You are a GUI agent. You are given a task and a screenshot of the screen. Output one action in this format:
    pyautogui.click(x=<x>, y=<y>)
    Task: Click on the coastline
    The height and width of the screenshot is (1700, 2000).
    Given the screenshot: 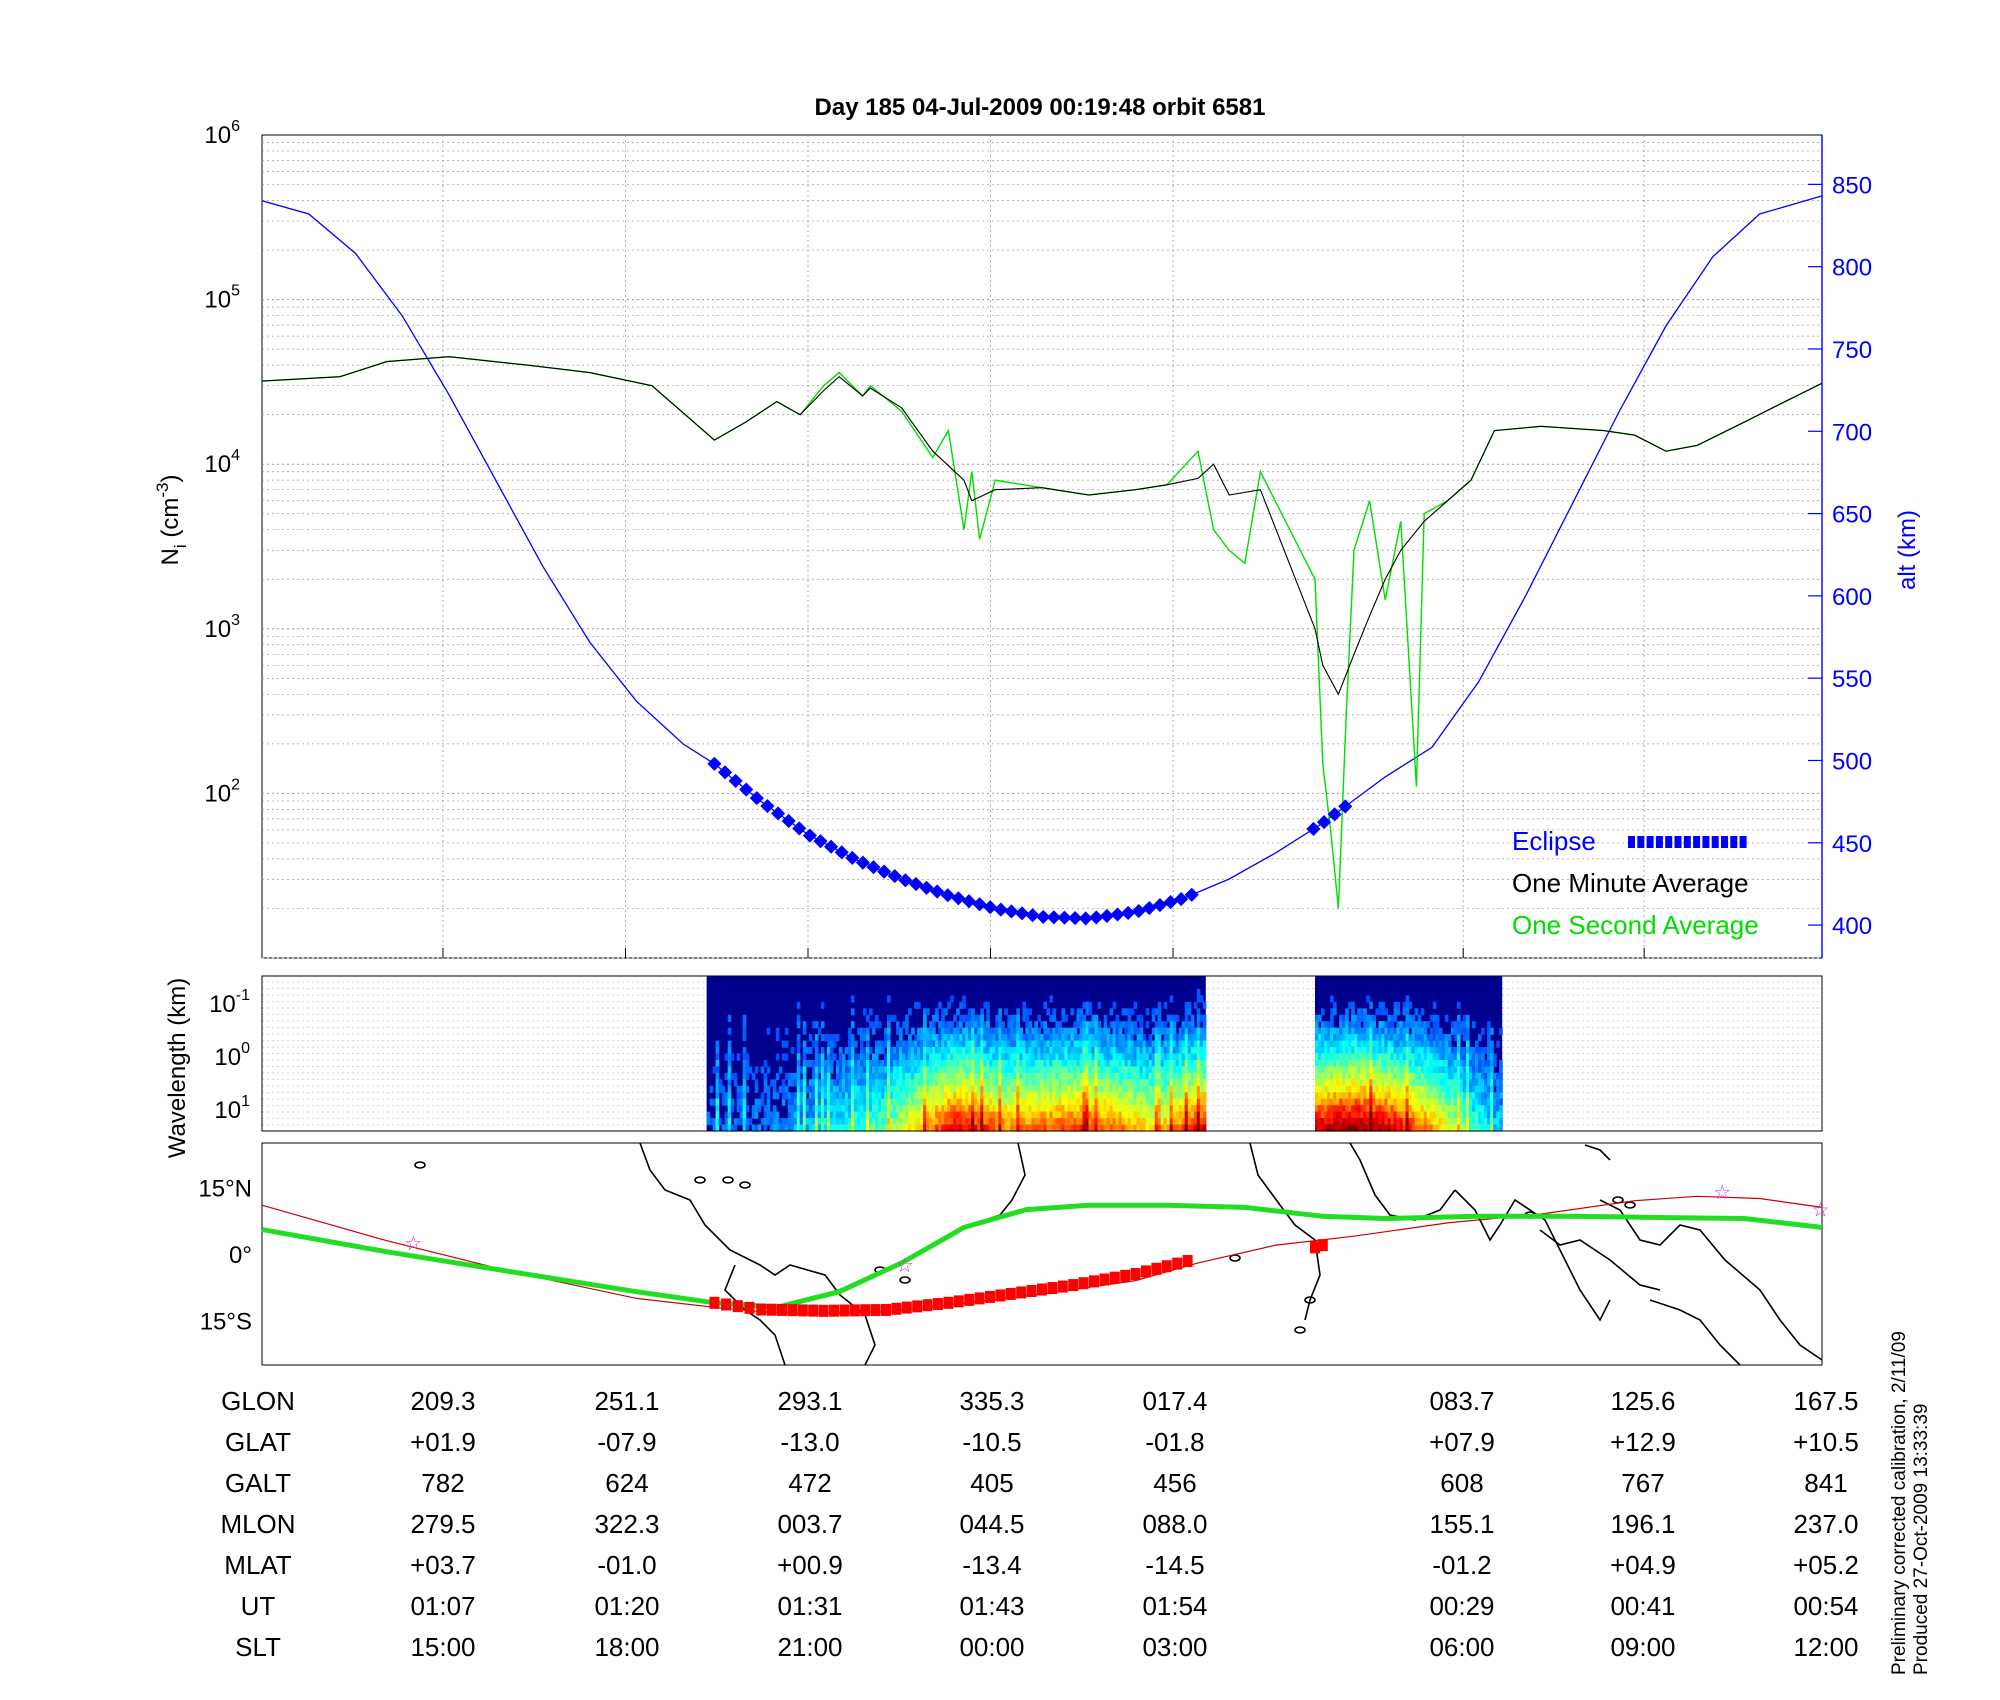 What is the action you would take?
    pyautogui.click(x=1597, y=1152)
    